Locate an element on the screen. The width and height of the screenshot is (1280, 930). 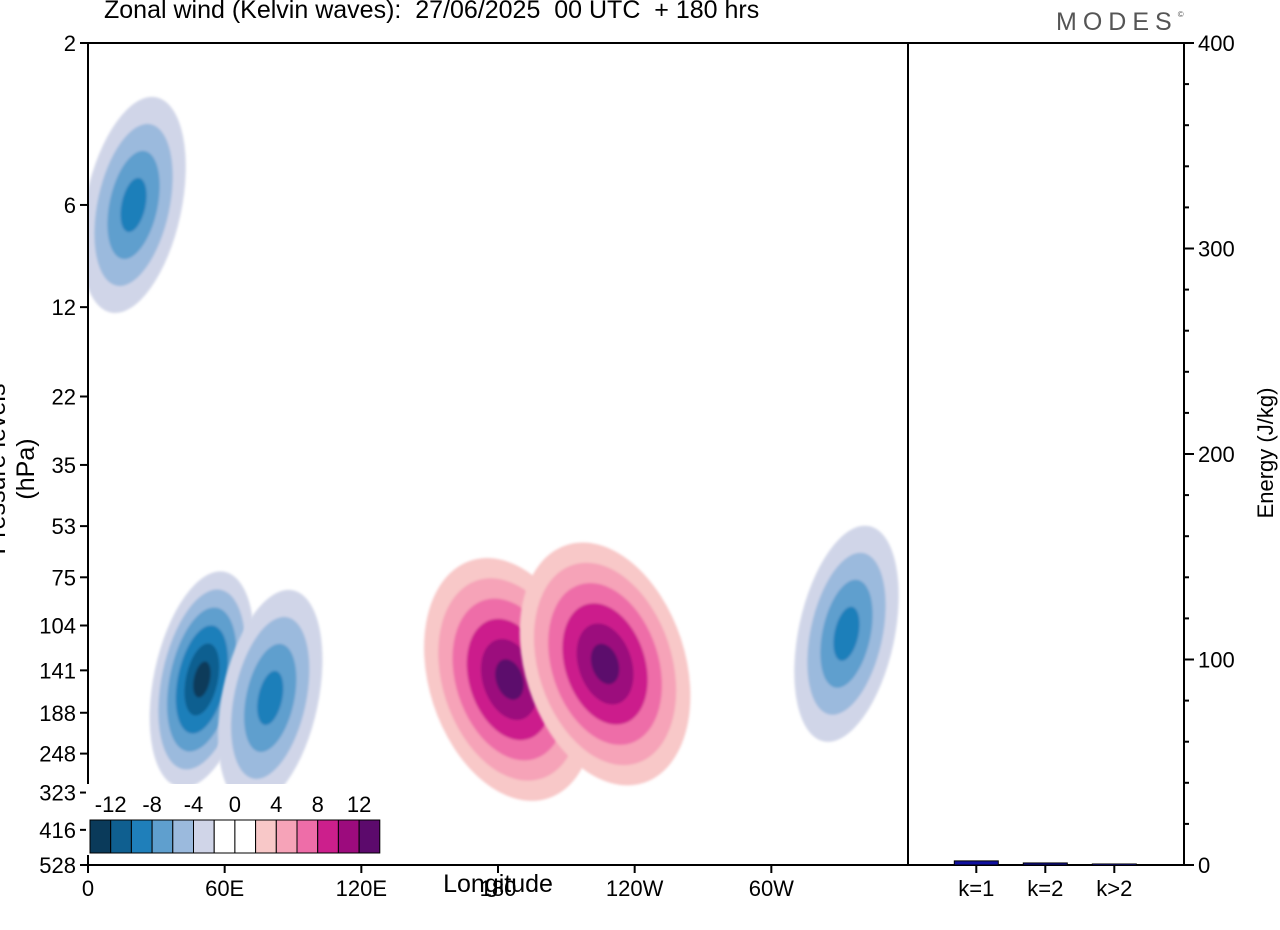
wave-feature-positive is located at coordinates (605, 664).